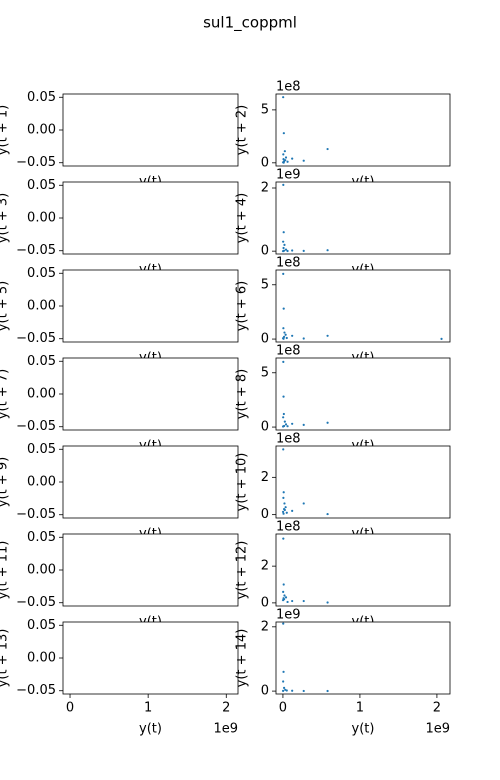 Image resolution: width=500 pixels, height=780 pixels. I want to click on y-axis-label: y(t + 11), so click(5, 570).